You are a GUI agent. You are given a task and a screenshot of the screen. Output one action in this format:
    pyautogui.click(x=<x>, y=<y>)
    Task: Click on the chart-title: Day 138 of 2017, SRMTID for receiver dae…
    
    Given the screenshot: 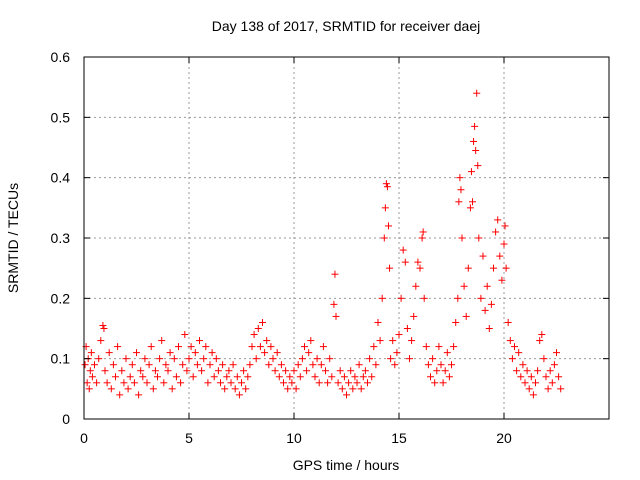 What is the action you would take?
    pyautogui.click(x=346, y=26)
    